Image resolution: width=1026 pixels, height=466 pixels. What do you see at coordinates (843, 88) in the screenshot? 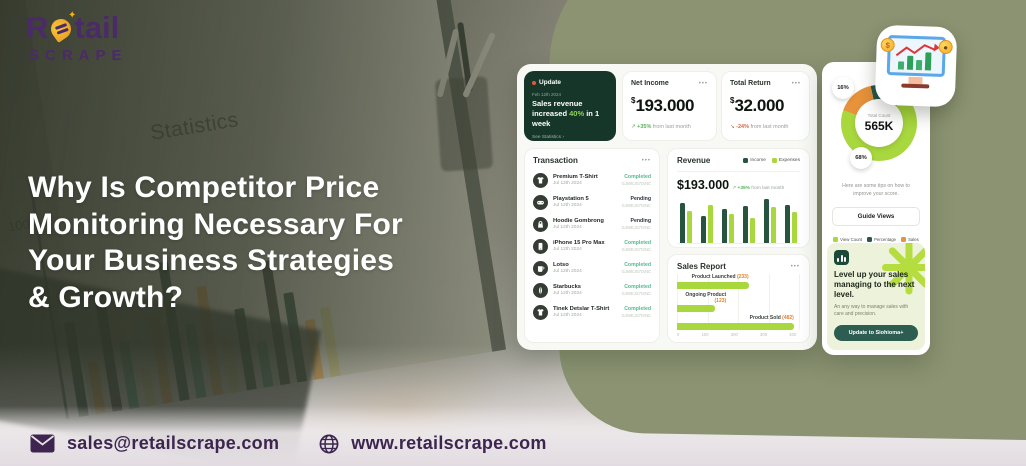
I see `donut-badge-16: 16%` at bounding box center [843, 88].